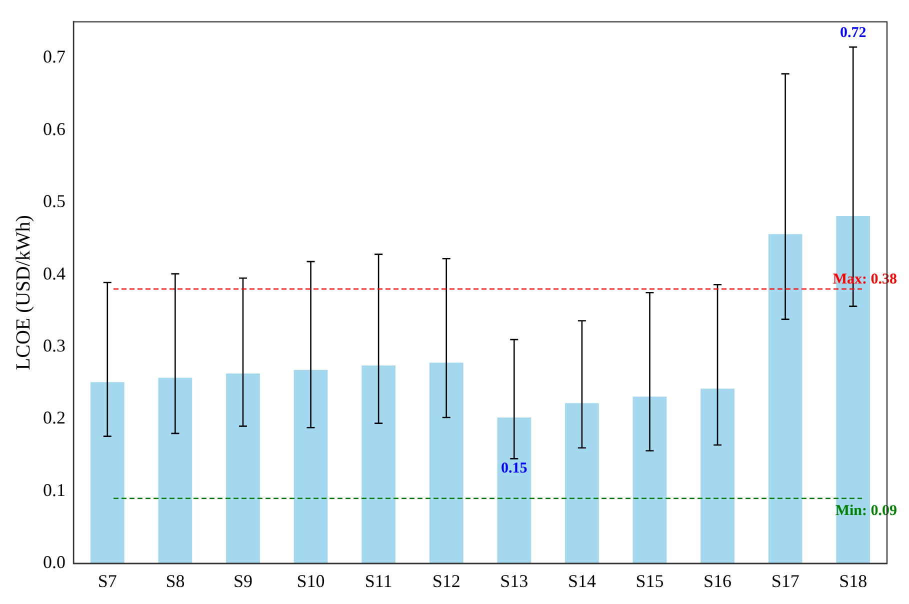 The height and width of the screenshot is (604, 909). Describe the element at coordinates (514, 580) in the screenshot. I see `x-tick-label: S13` at that location.